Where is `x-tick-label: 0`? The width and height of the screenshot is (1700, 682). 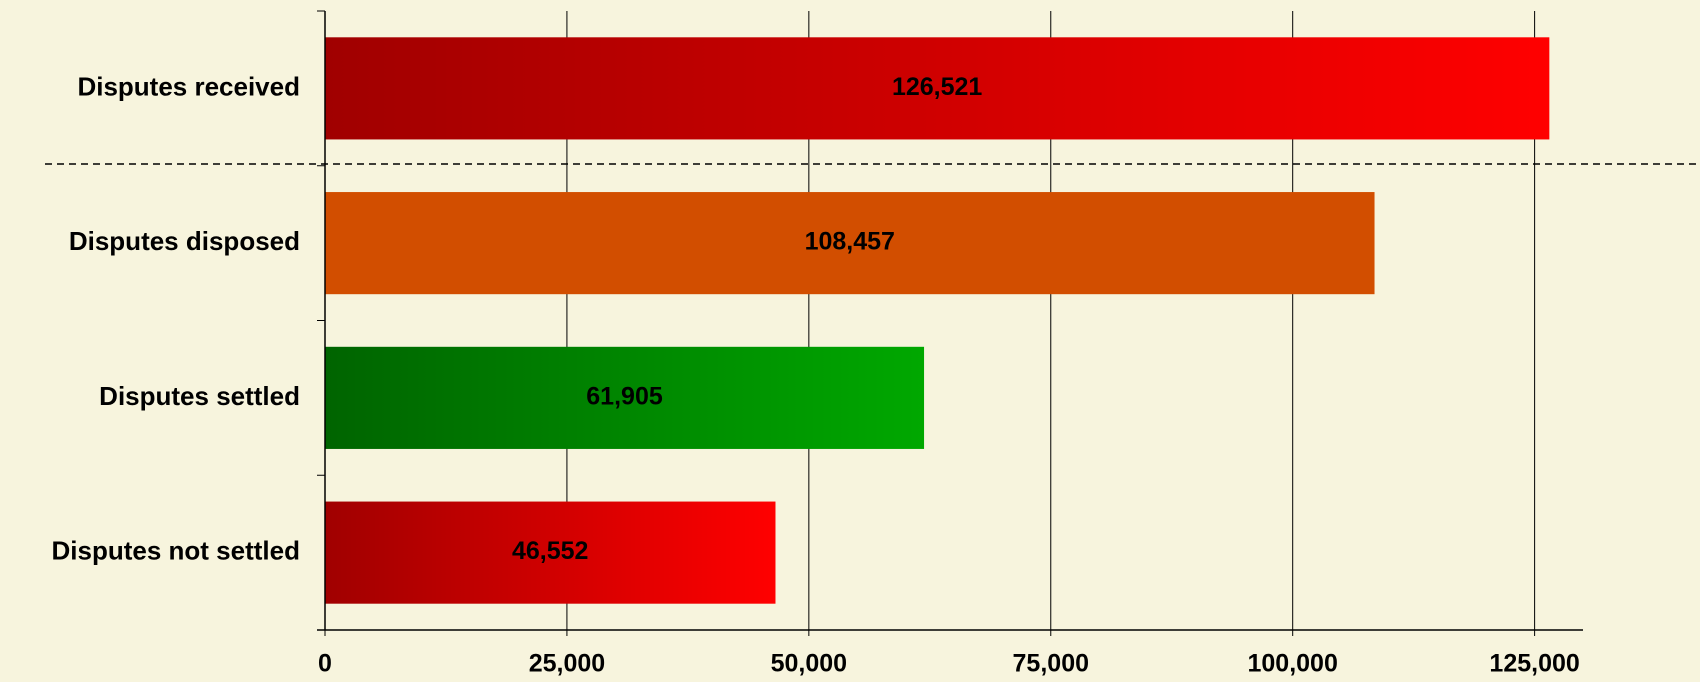 x-tick-label: 0 is located at coordinates (325, 664).